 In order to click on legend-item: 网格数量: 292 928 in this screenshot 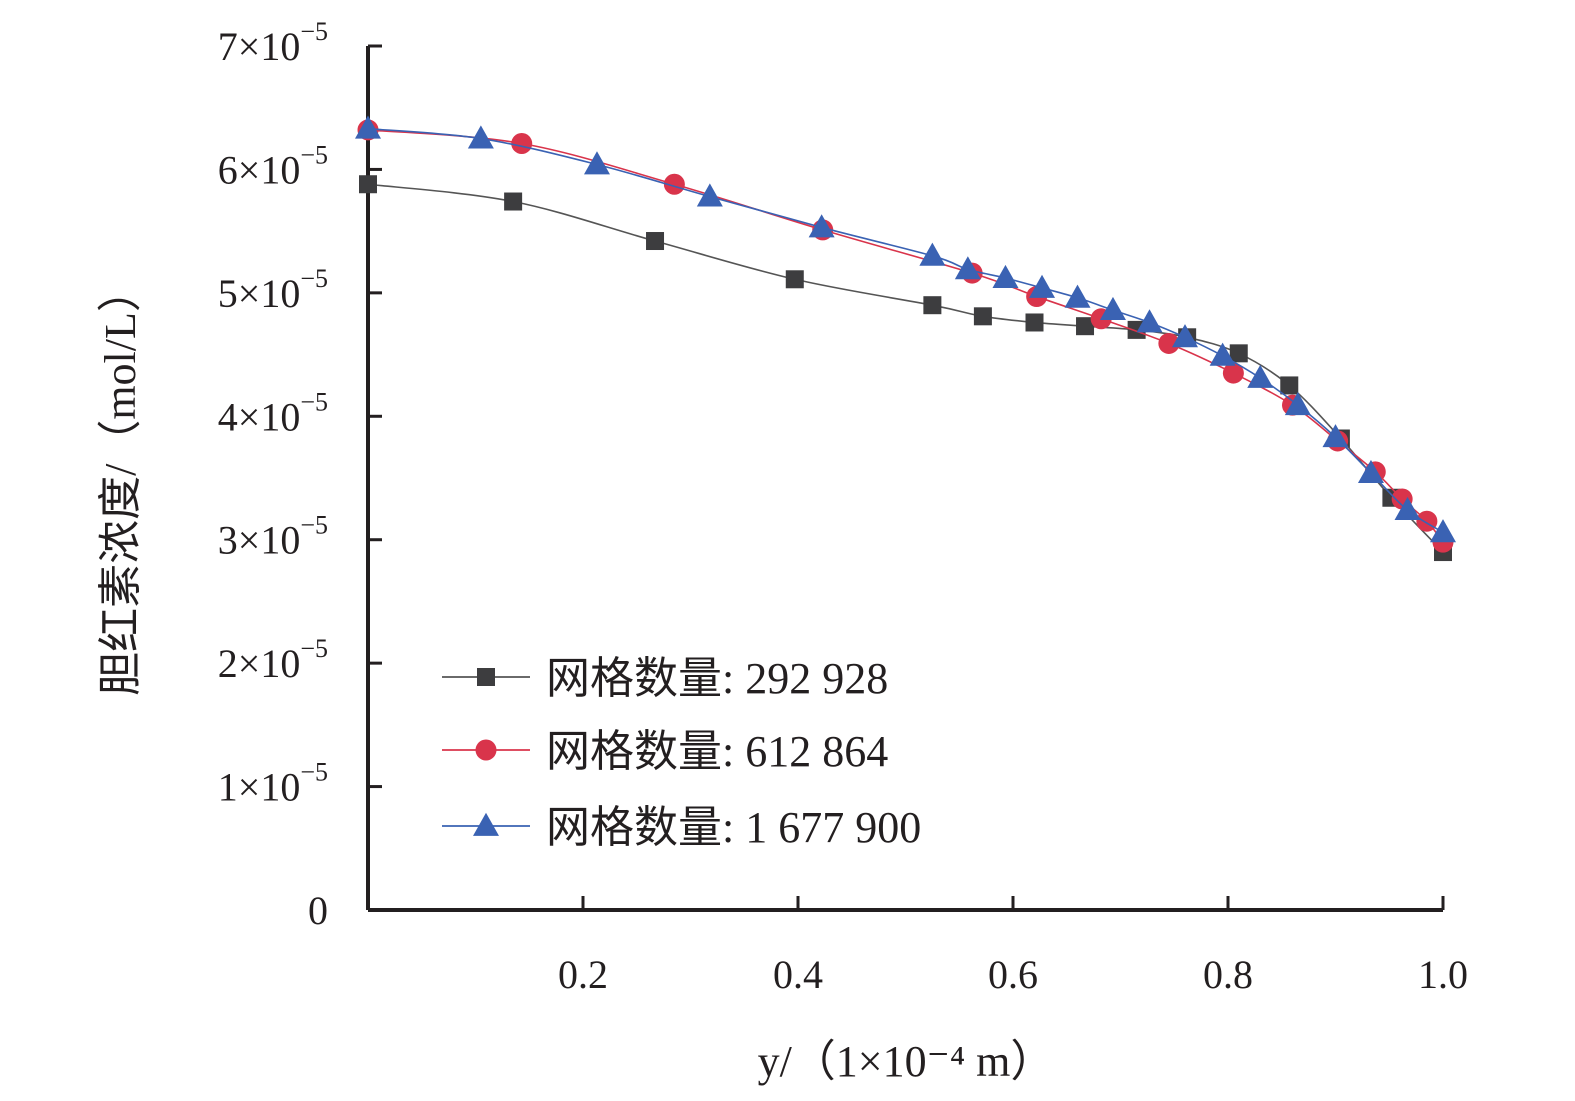, I will do `click(665, 678)`.